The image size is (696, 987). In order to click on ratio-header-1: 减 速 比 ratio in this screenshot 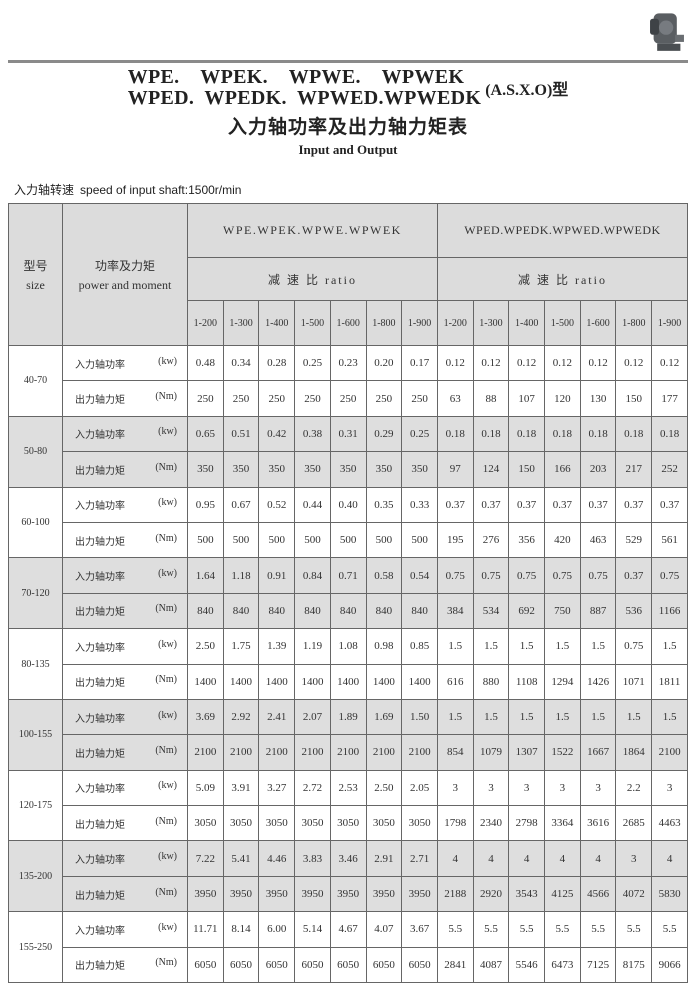, I will do `click(312, 279)`.